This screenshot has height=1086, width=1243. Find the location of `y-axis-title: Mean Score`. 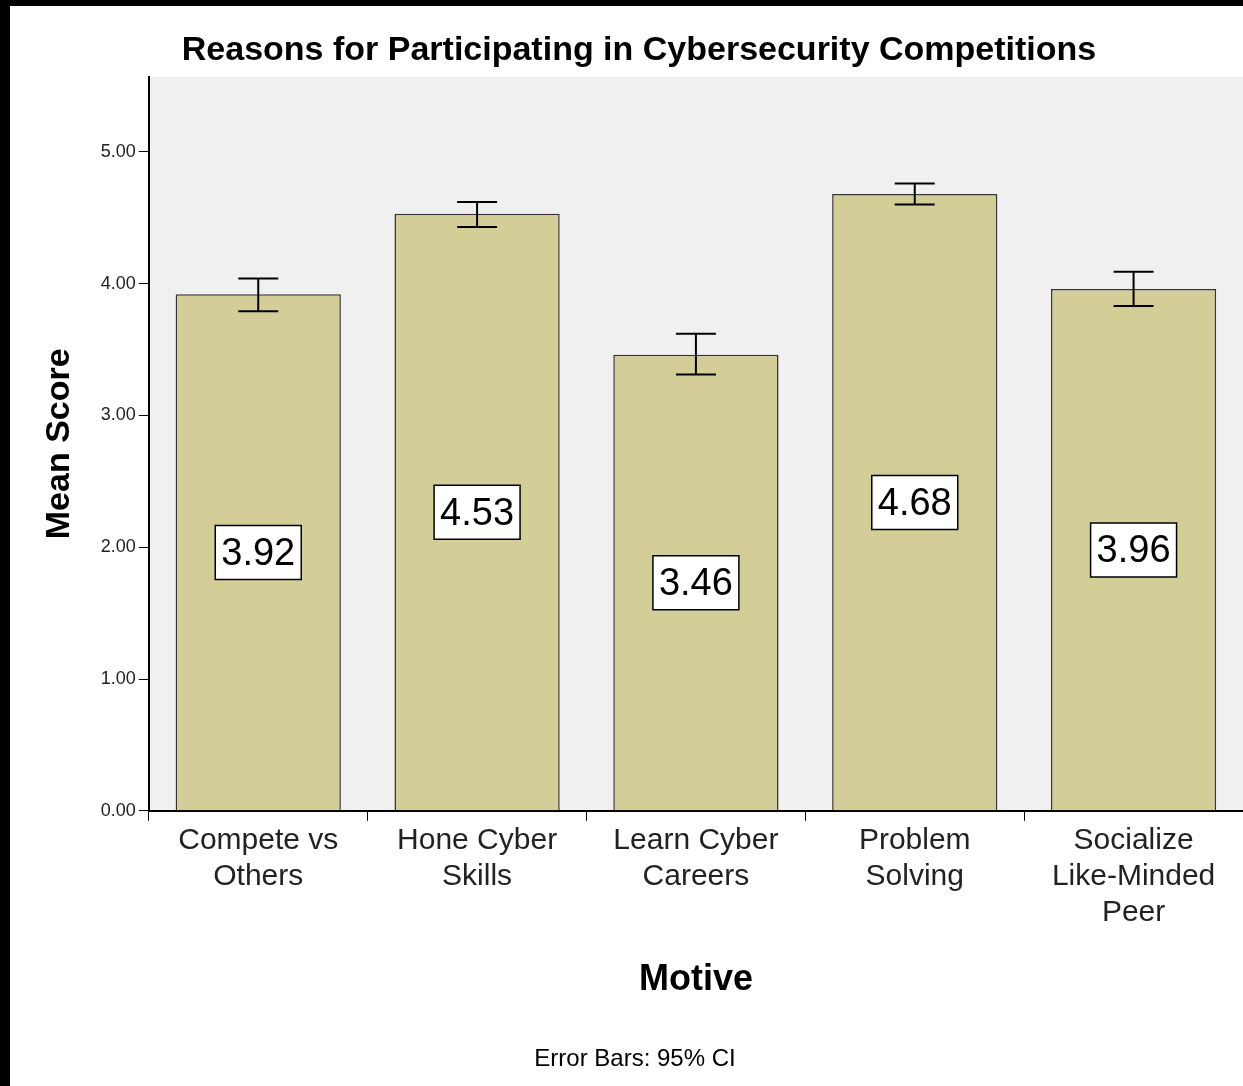

y-axis-title: Mean Score is located at coordinates (56, 444).